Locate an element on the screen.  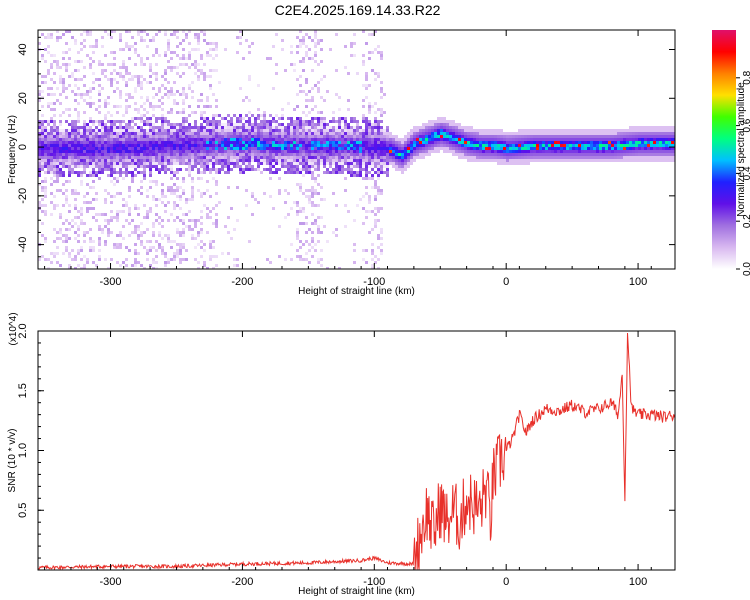
heatmap-cell-2011 is located at coordinates (216, 172).